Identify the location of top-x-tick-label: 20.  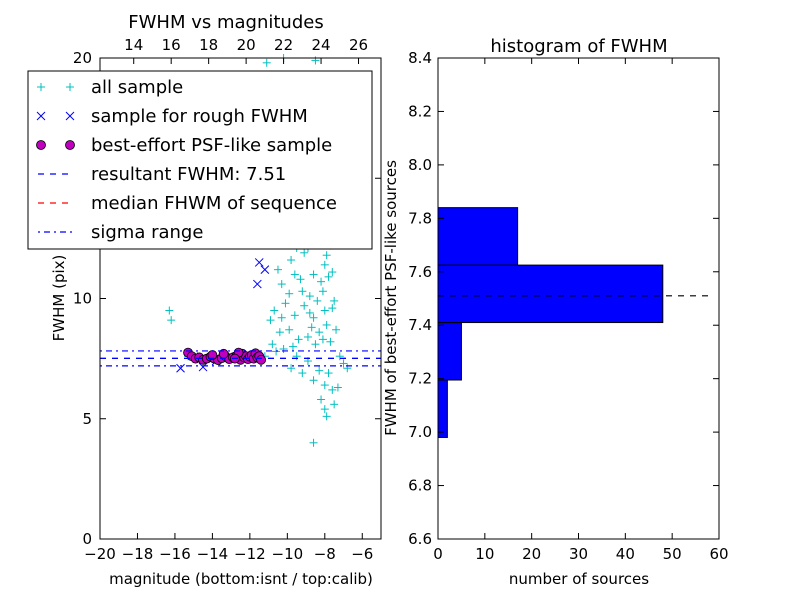
(246, 45).